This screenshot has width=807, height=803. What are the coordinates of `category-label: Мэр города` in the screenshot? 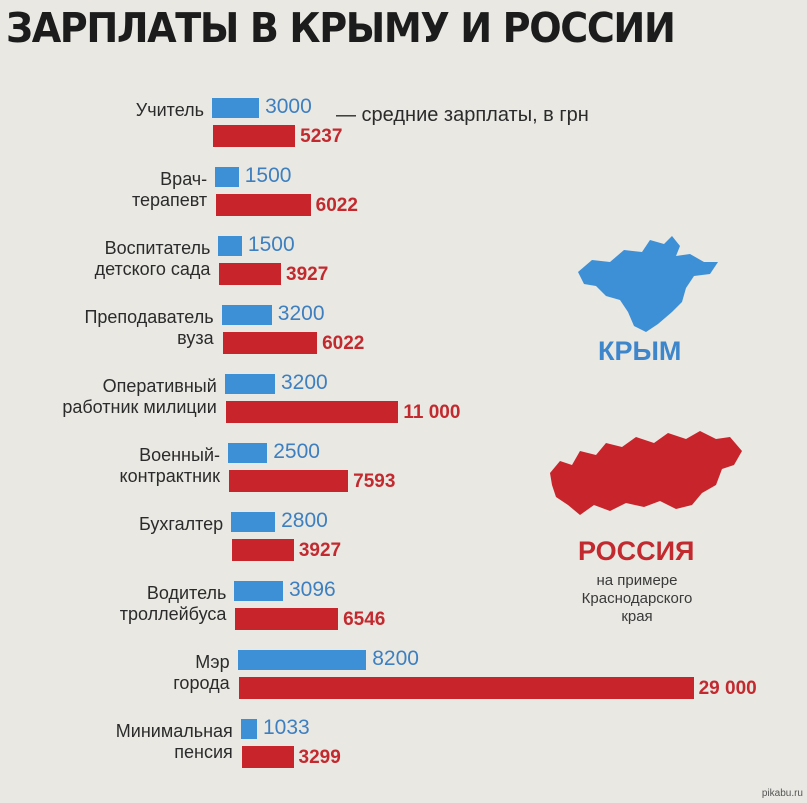 It's located at (127, 673).